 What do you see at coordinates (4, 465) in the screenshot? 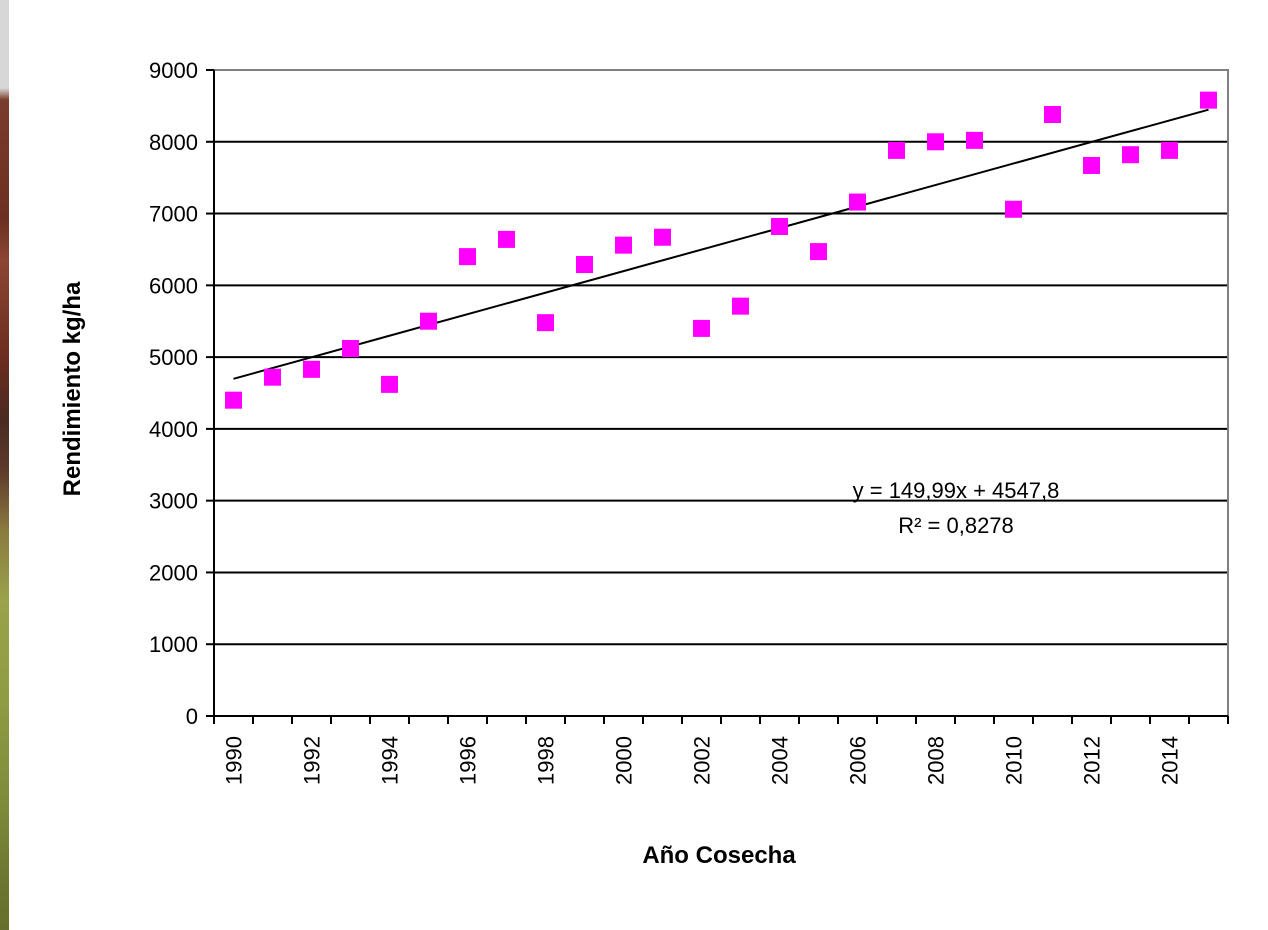
I see `left-edge-image-strip` at bounding box center [4, 465].